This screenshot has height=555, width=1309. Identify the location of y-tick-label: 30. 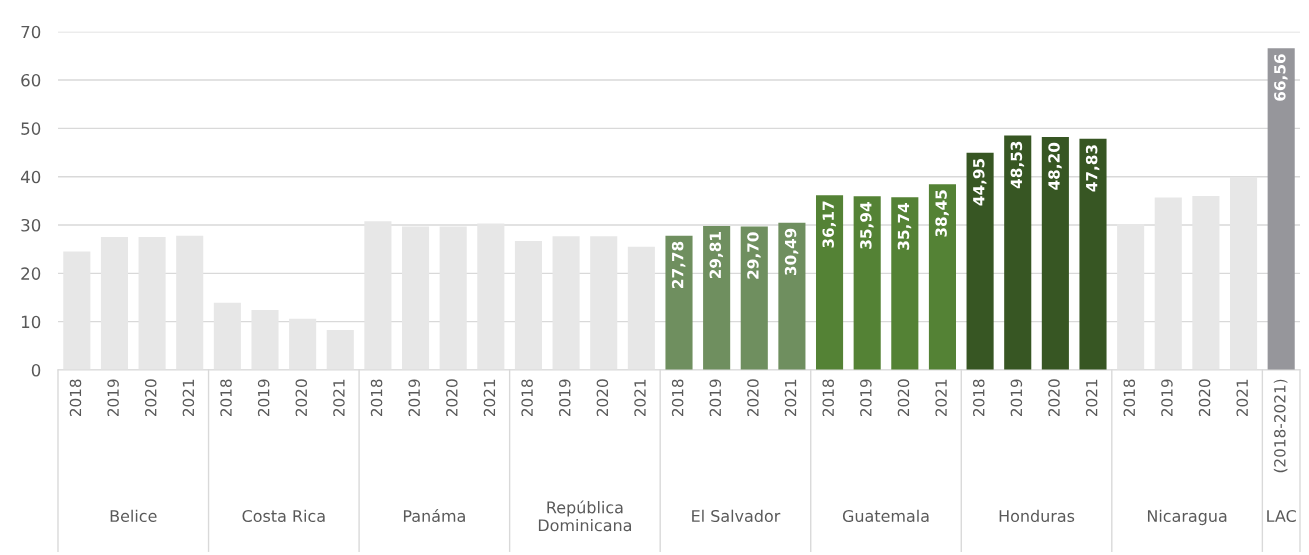
(31, 225).